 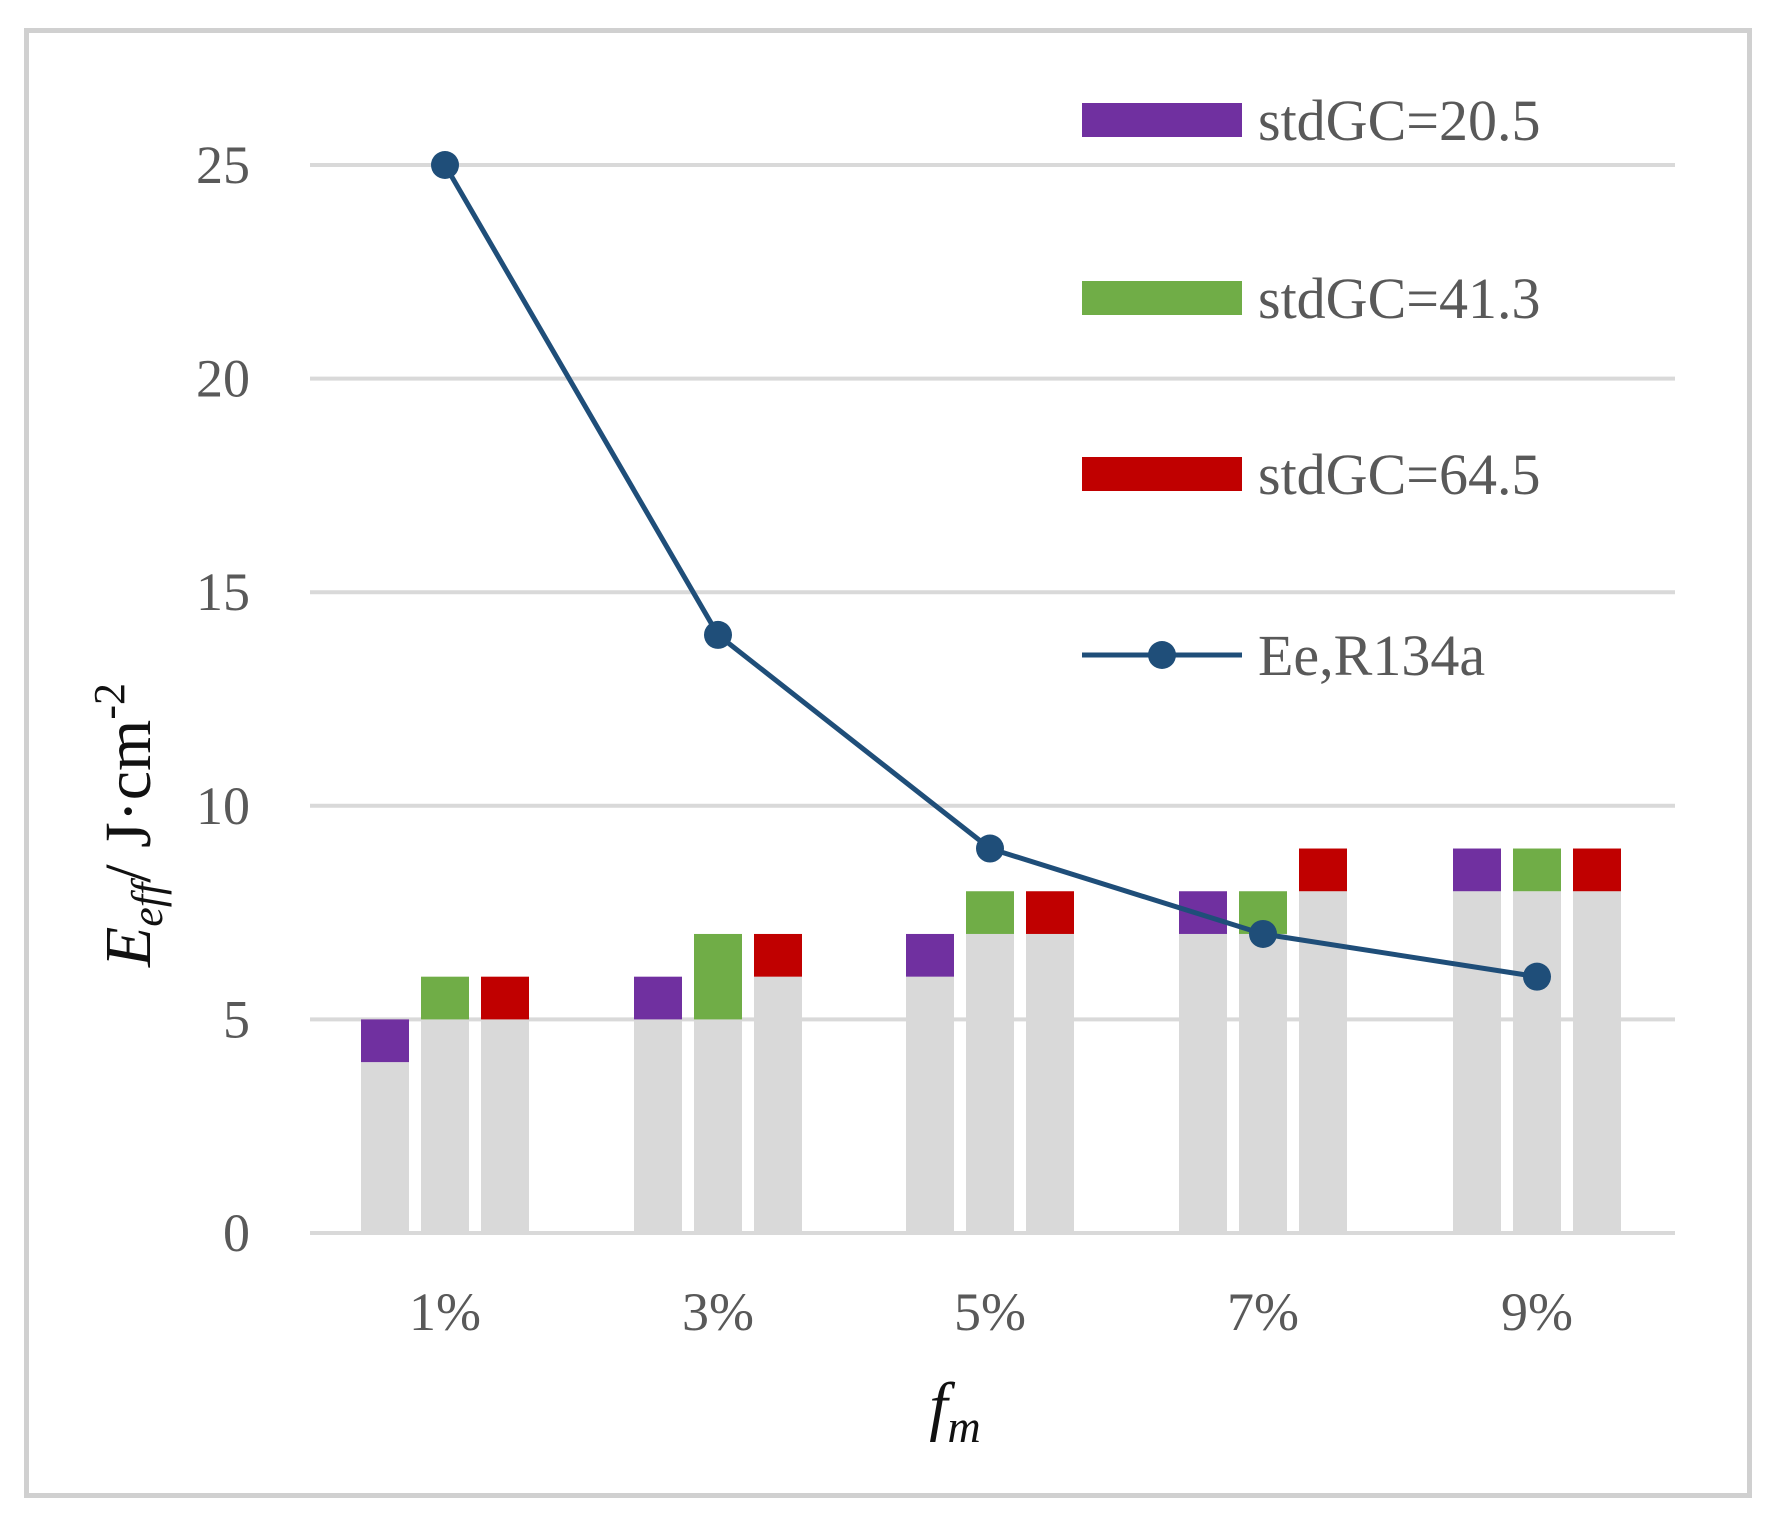 What do you see at coordinates (1537, 976) in the screenshot?
I see `line-point-9%` at bounding box center [1537, 976].